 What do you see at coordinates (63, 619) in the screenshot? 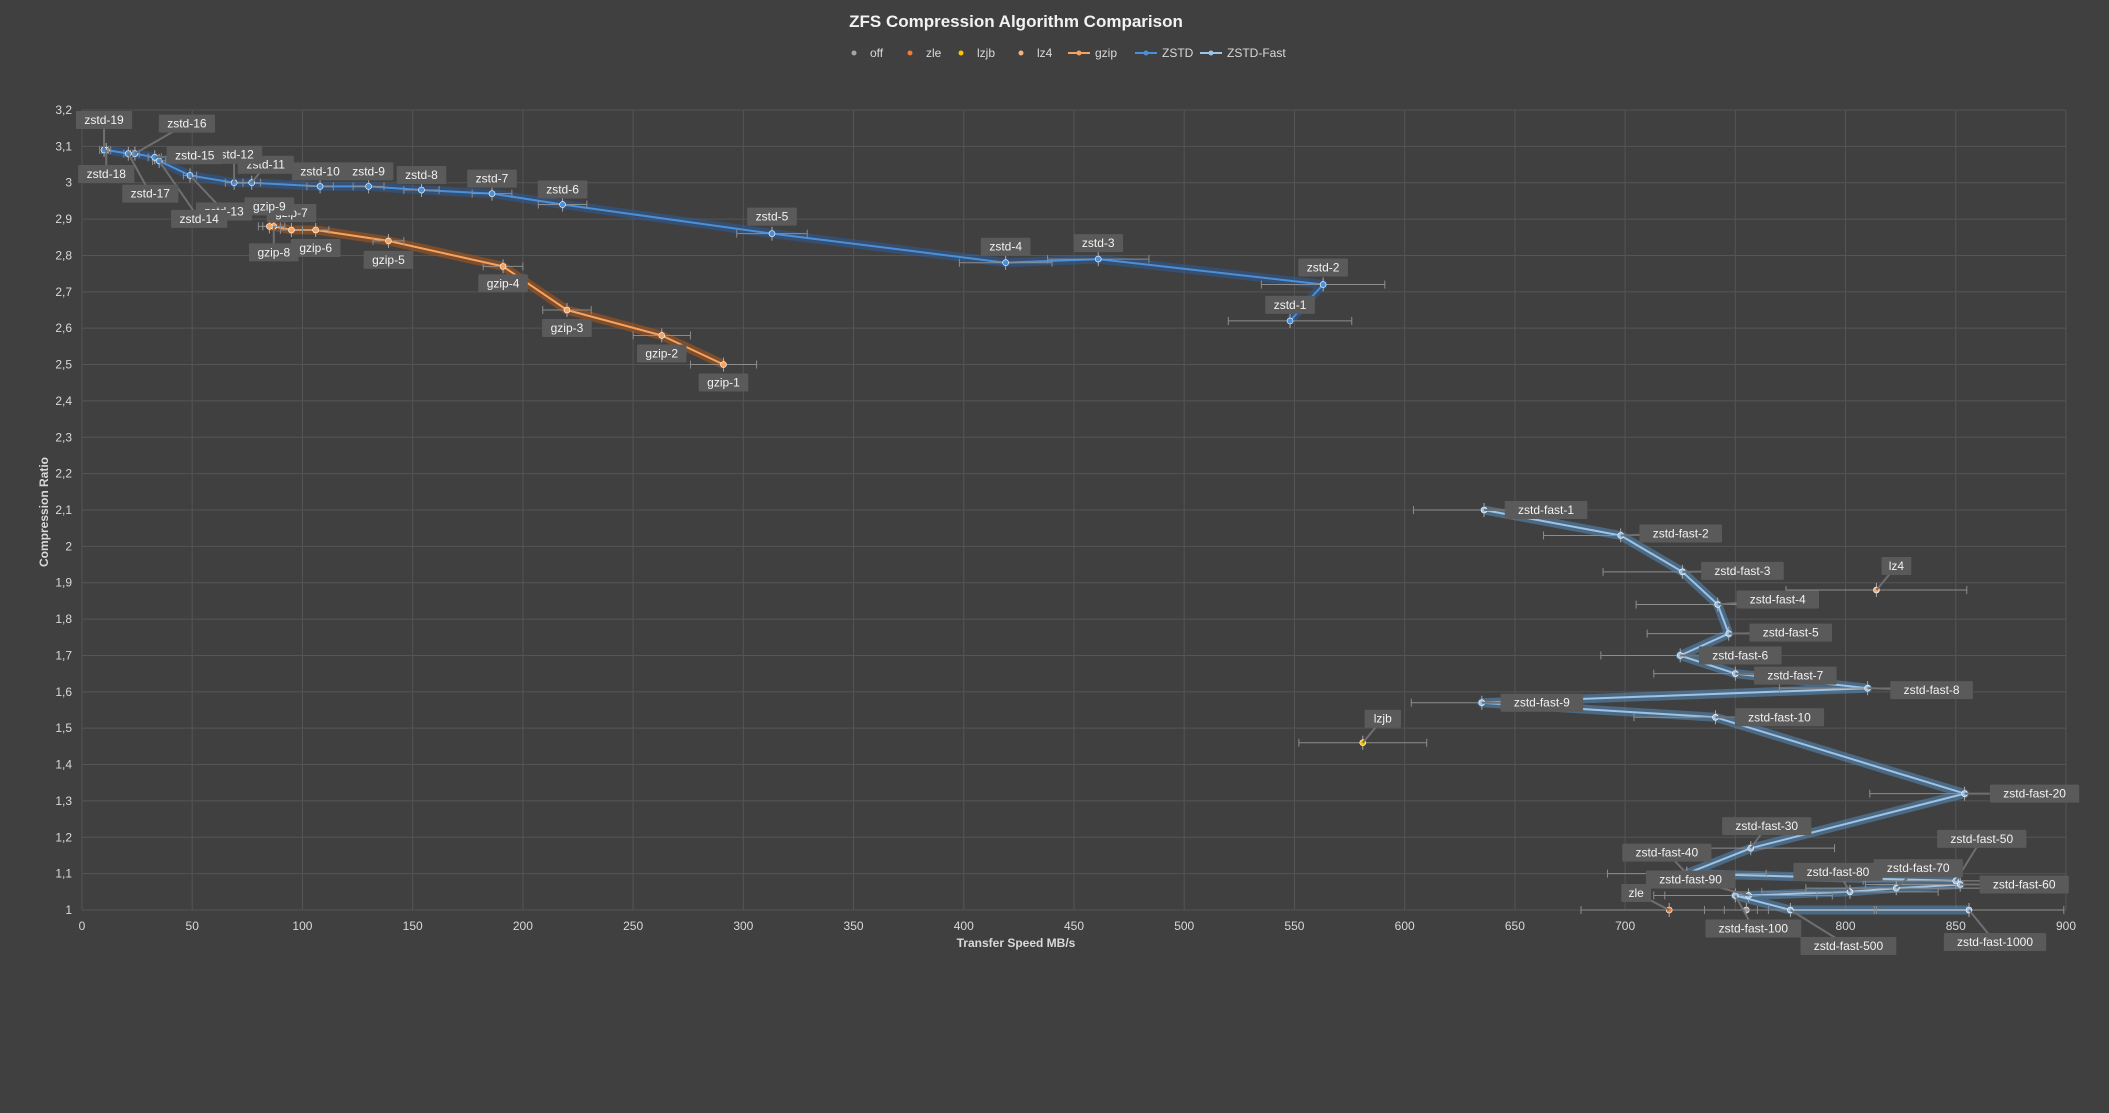
I see `y-tick-label: 1,8` at bounding box center [63, 619].